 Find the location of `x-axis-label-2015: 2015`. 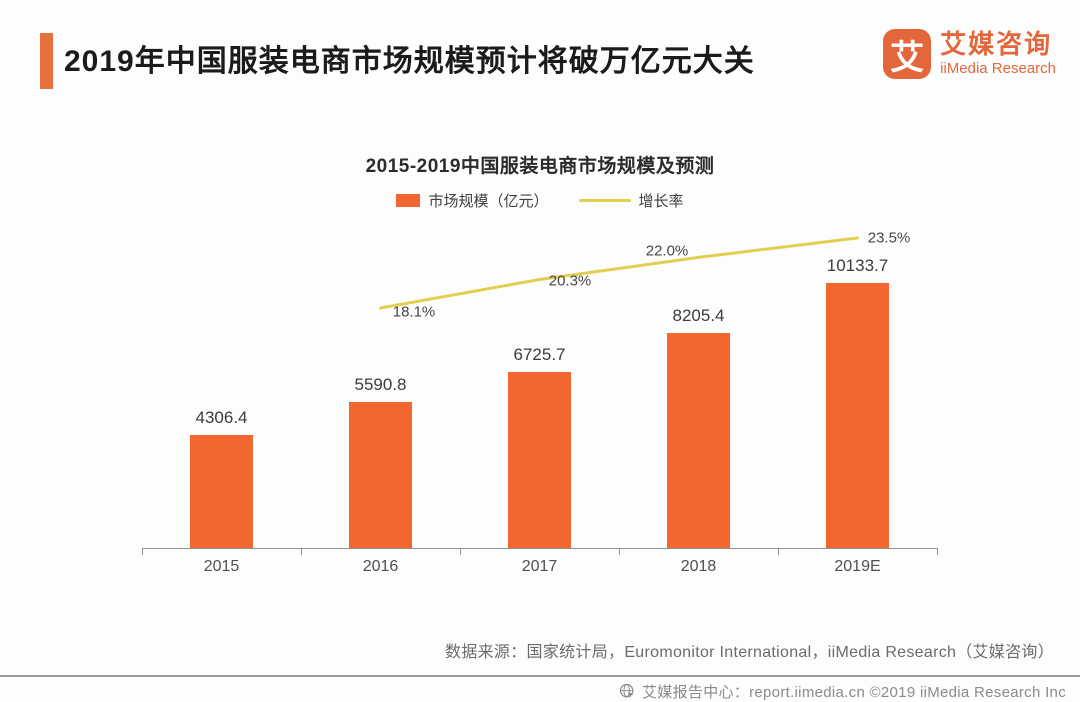

x-axis-label-2015: 2015 is located at coordinates (221, 566).